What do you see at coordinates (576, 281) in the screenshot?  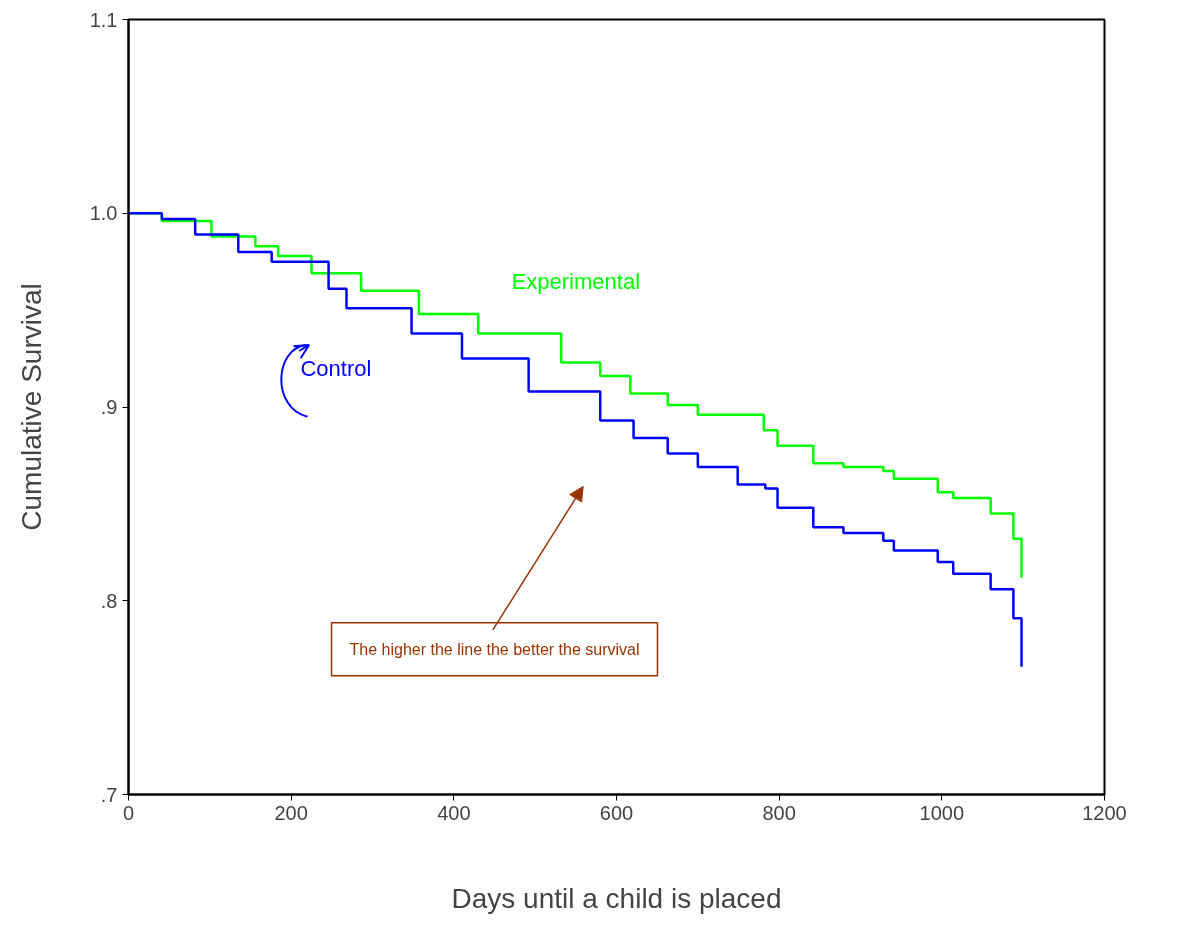 I see `series-label: Experimental` at bounding box center [576, 281].